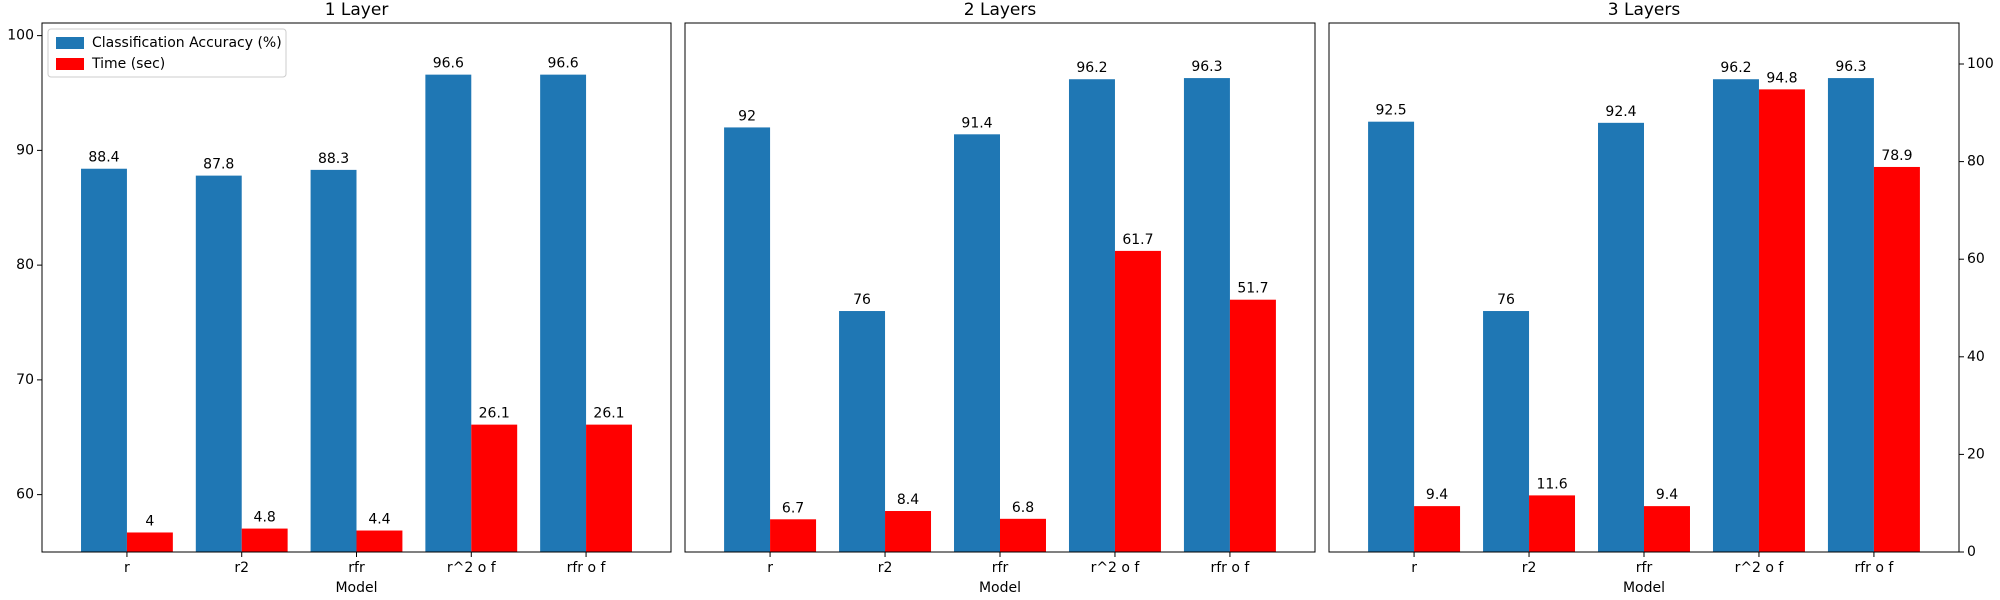 This screenshot has width=2000, height=600. Describe the element at coordinates (265, 518) in the screenshot. I see `value-label: 4.8` at that location.